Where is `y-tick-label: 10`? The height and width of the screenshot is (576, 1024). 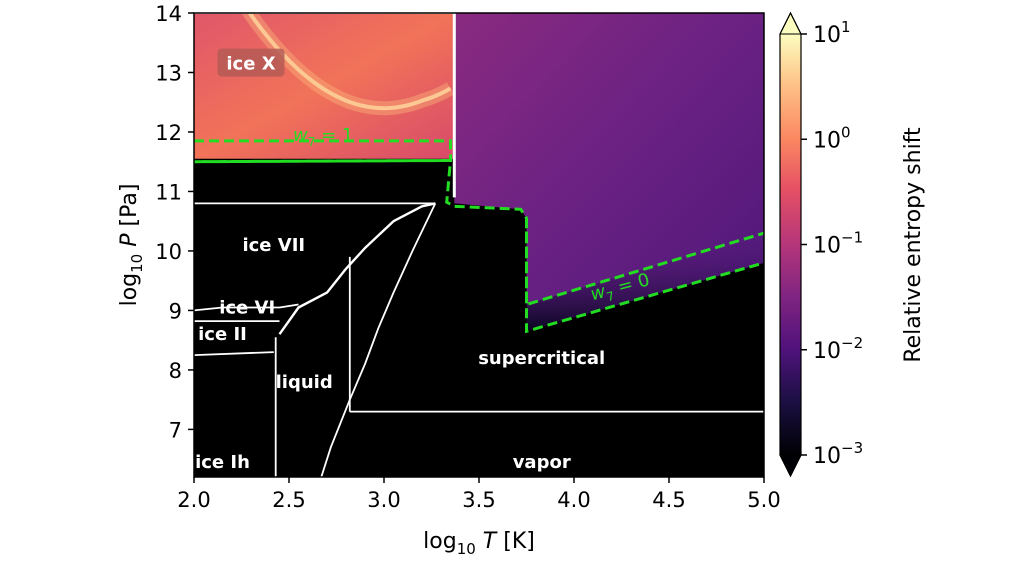
y-tick-label: 10 is located at coordinates (168, 252).